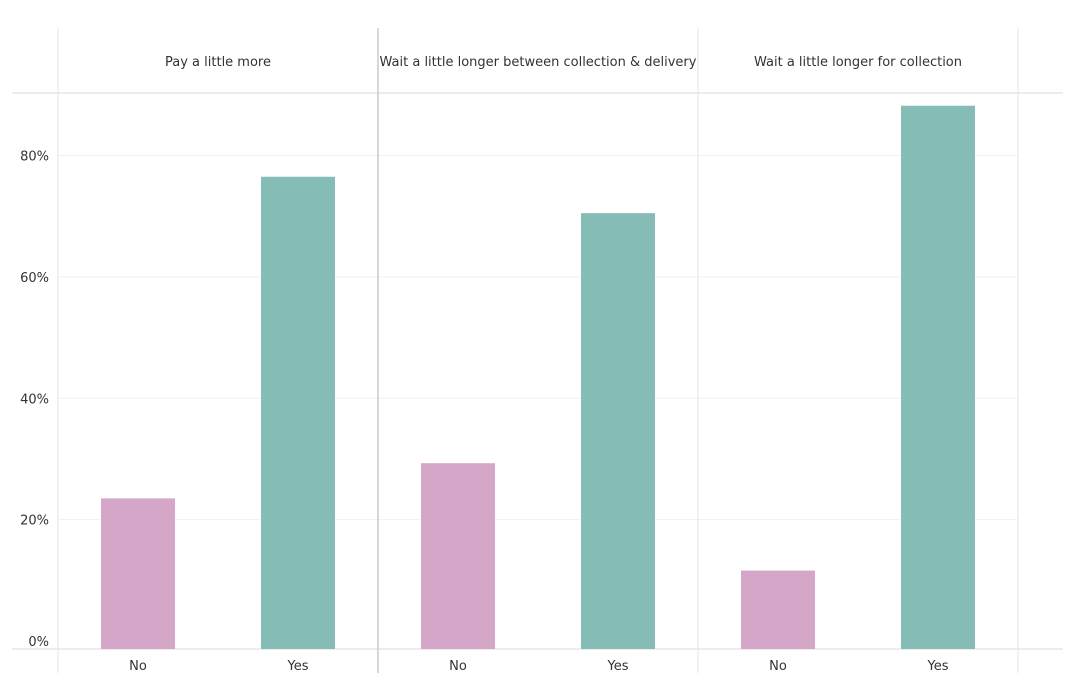 The image size is (1076, 687). What do you see at coordinates (34, 157) in the screenshot?
I see `y-tick-label-4: 80%` at bounding box center [34, 157].